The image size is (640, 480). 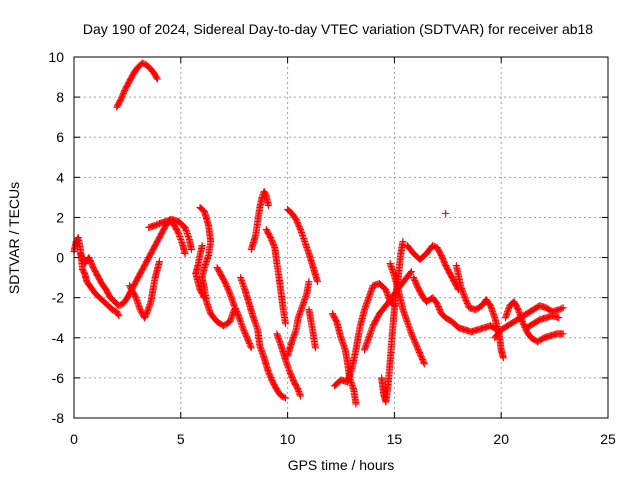 What do you see at coordinates (60, 137) in the screenshot?
I see `y-tick-label: 6` at bounding box center [60, 137].